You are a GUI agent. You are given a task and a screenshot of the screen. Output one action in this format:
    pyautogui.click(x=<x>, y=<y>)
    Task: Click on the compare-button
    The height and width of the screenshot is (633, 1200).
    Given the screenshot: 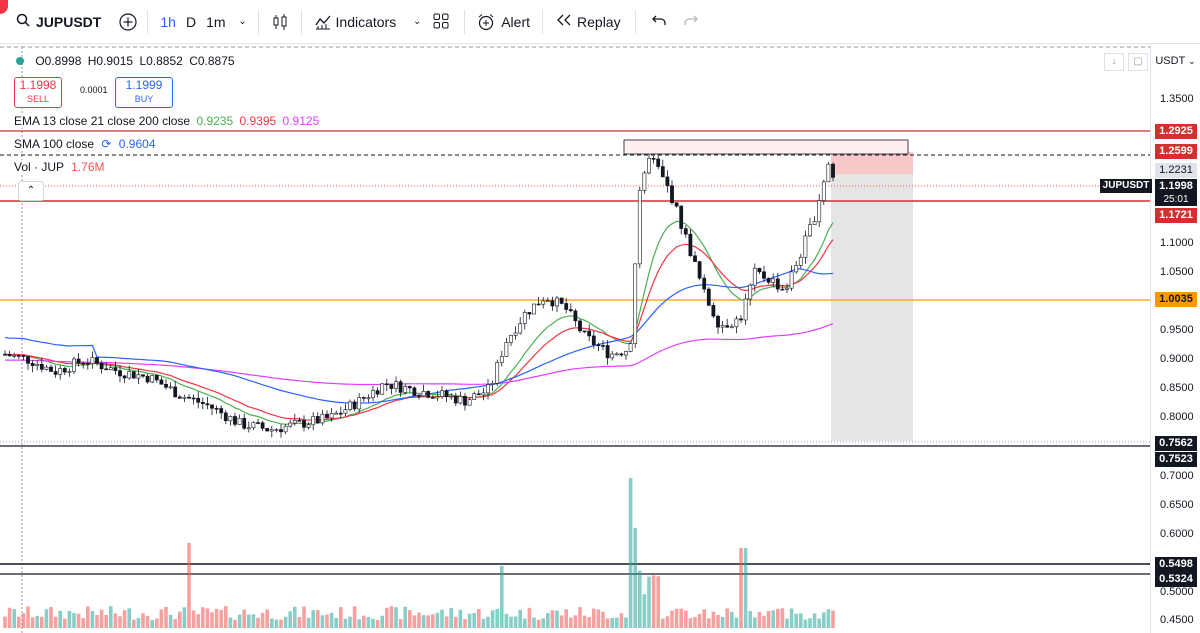 What is the action you would take?
    pyautogui.click(x=128, y=22)
    